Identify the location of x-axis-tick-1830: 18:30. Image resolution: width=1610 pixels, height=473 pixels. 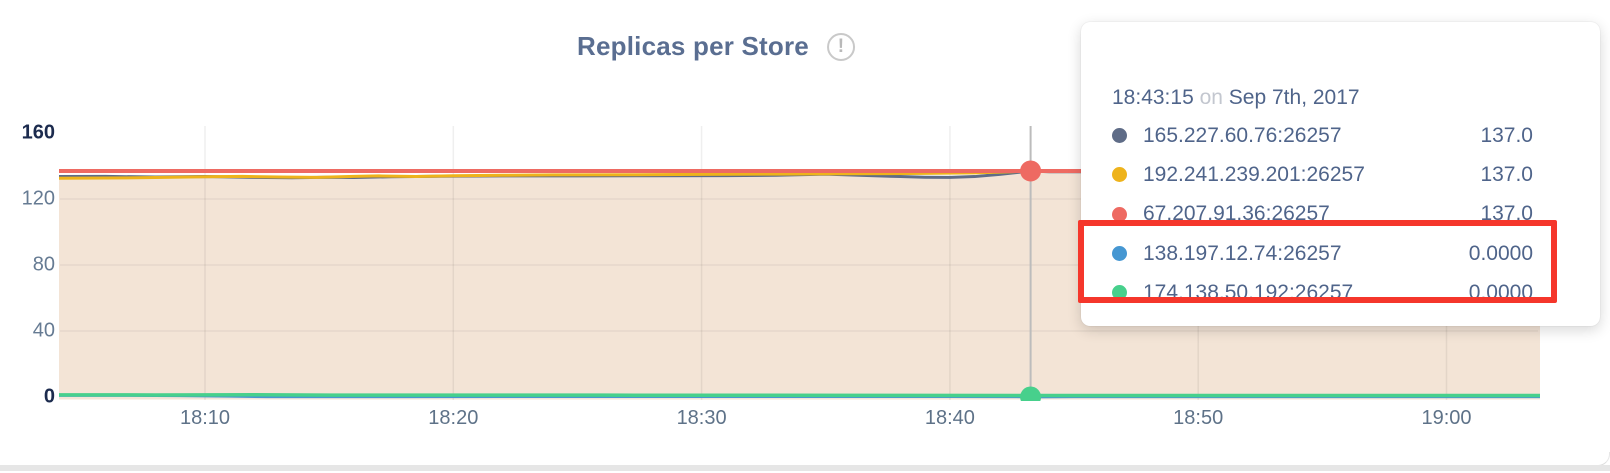
(701, 418).